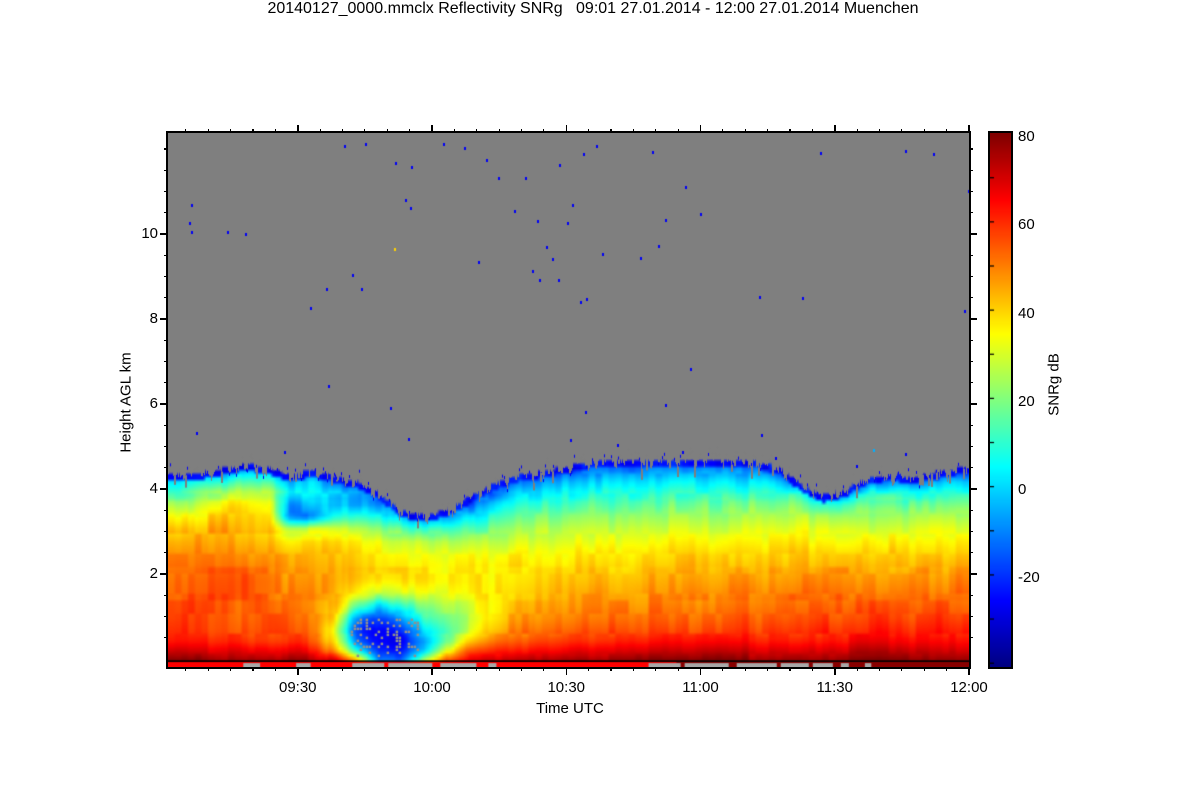 Image resolution: width=1200 pixels, height=800 pixels. What do you see at coordinates (566, 687) in the screenshot?
I see `x-tick-label: 10:30` at bounding box center [566, 687].